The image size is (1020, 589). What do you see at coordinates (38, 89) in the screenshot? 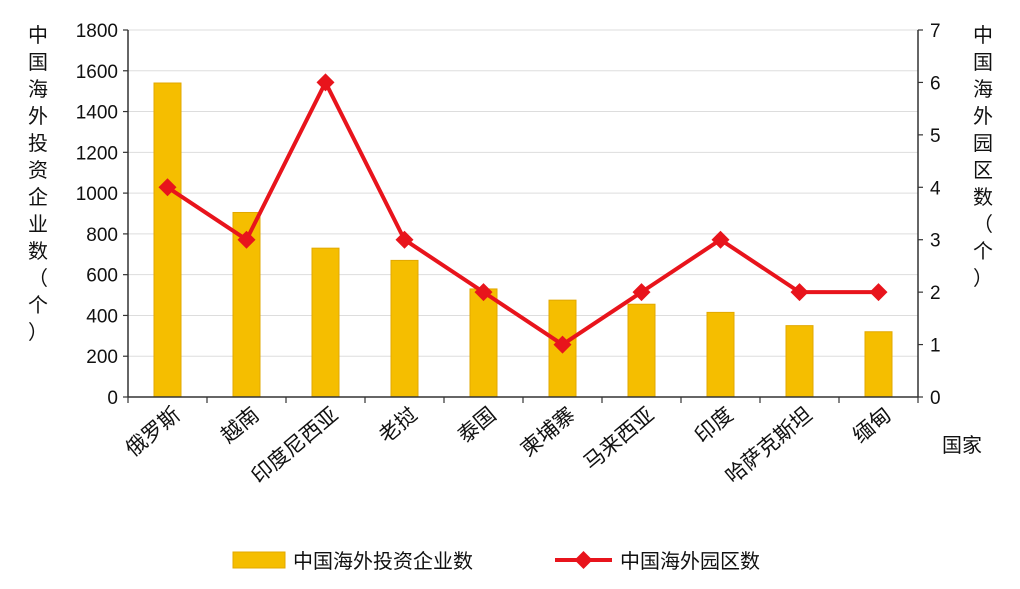
I see `left-axis-title-char: 海` at bounding box center [38, 89].